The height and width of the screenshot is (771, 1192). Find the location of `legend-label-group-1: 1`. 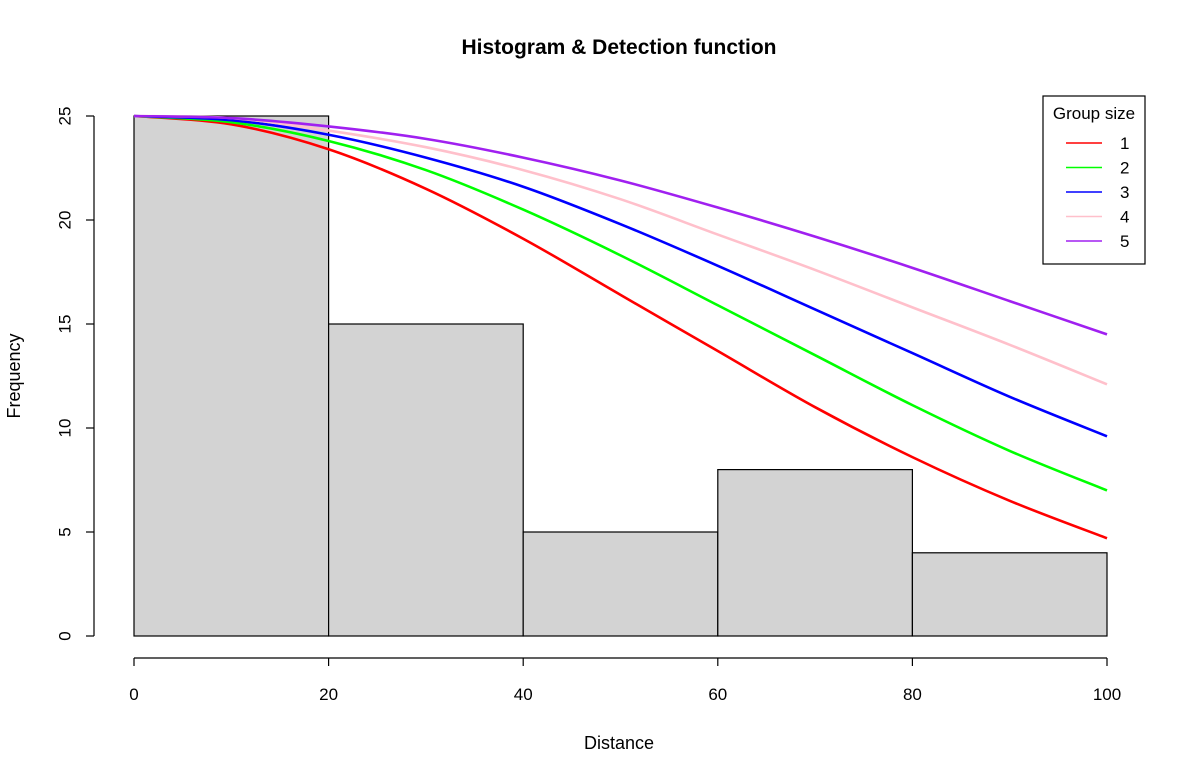

legend-label-group-1: 1 is located at coordinates (1124, 143).